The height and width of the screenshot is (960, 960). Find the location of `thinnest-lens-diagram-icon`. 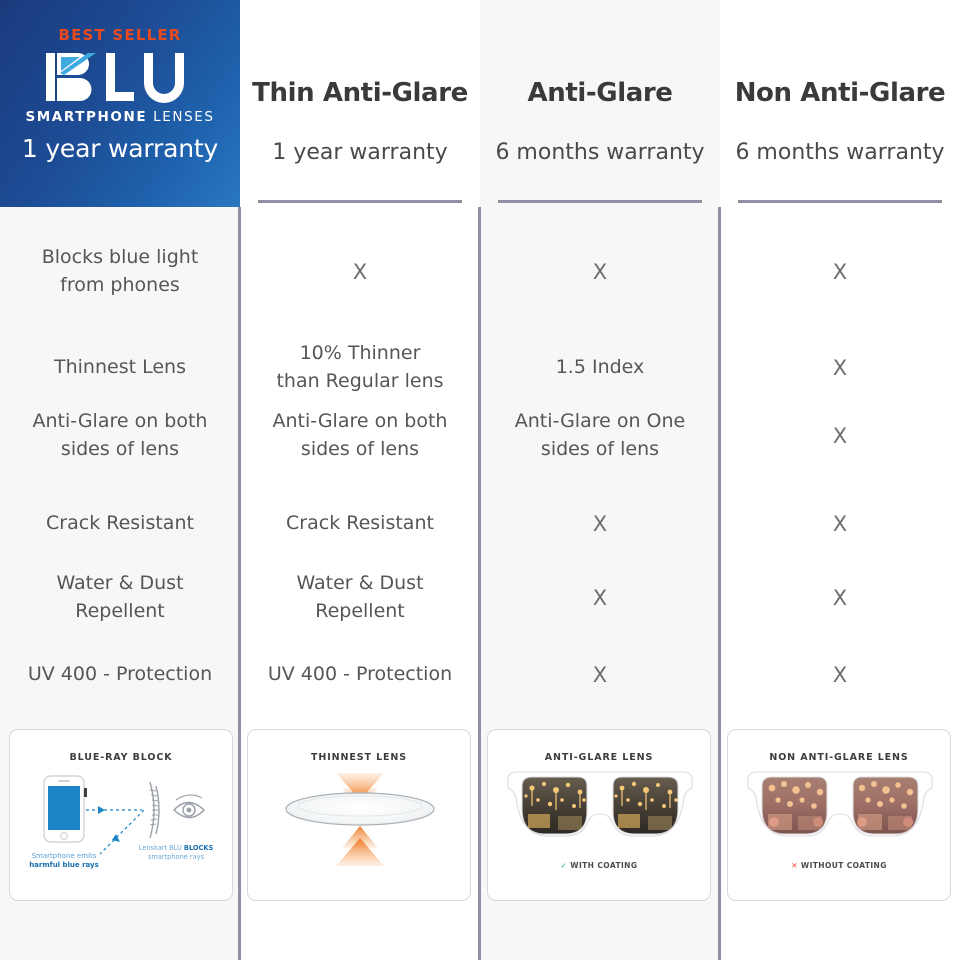

thinnest-lens-diagram-icon is located at coordinates (360, 819).